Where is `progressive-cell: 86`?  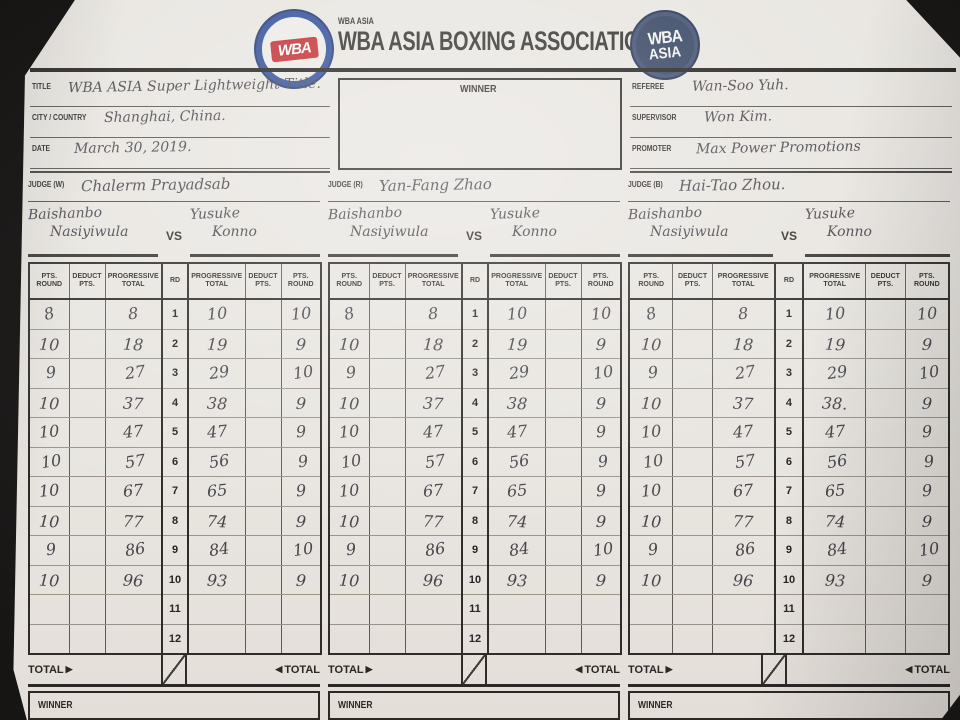
progressive-cell: 86 is located at coordinates (743, 550).